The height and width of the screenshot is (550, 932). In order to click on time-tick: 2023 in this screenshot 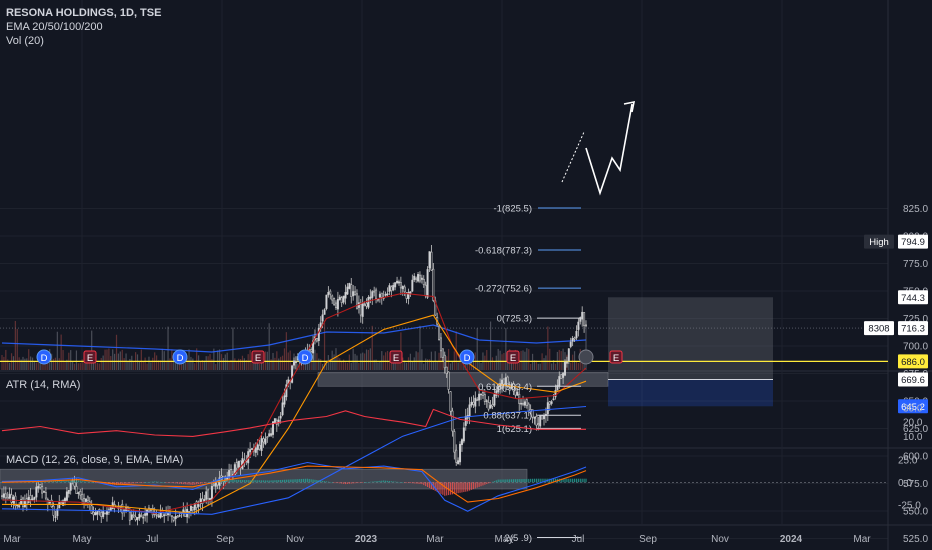, I will do `click(366, 539)`.